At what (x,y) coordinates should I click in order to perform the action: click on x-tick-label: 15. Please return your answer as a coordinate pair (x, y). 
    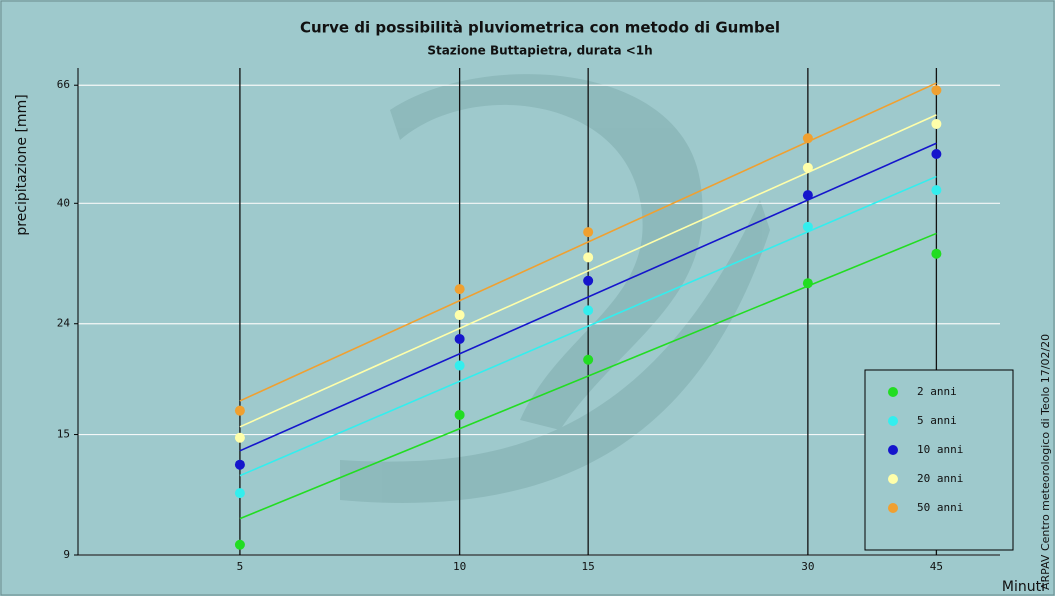
    Looking at the image, I should click on (588, 566).